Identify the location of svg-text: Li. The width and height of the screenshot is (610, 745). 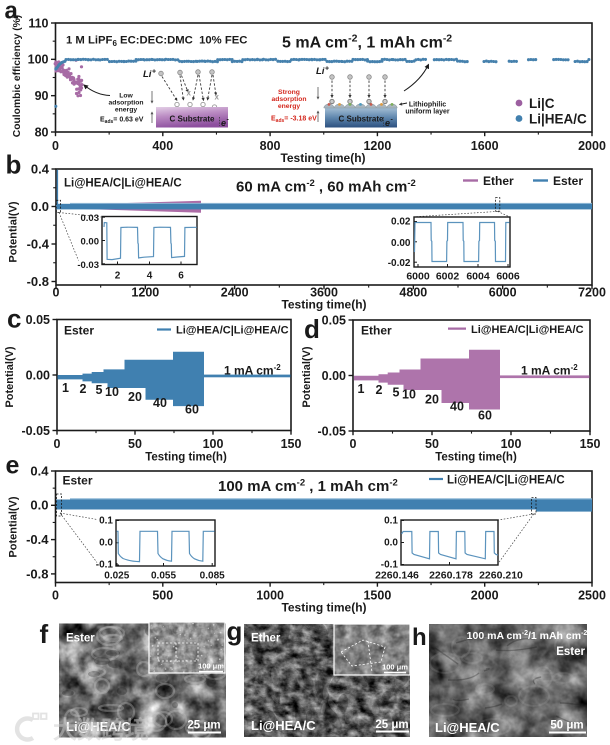
(320, 71).